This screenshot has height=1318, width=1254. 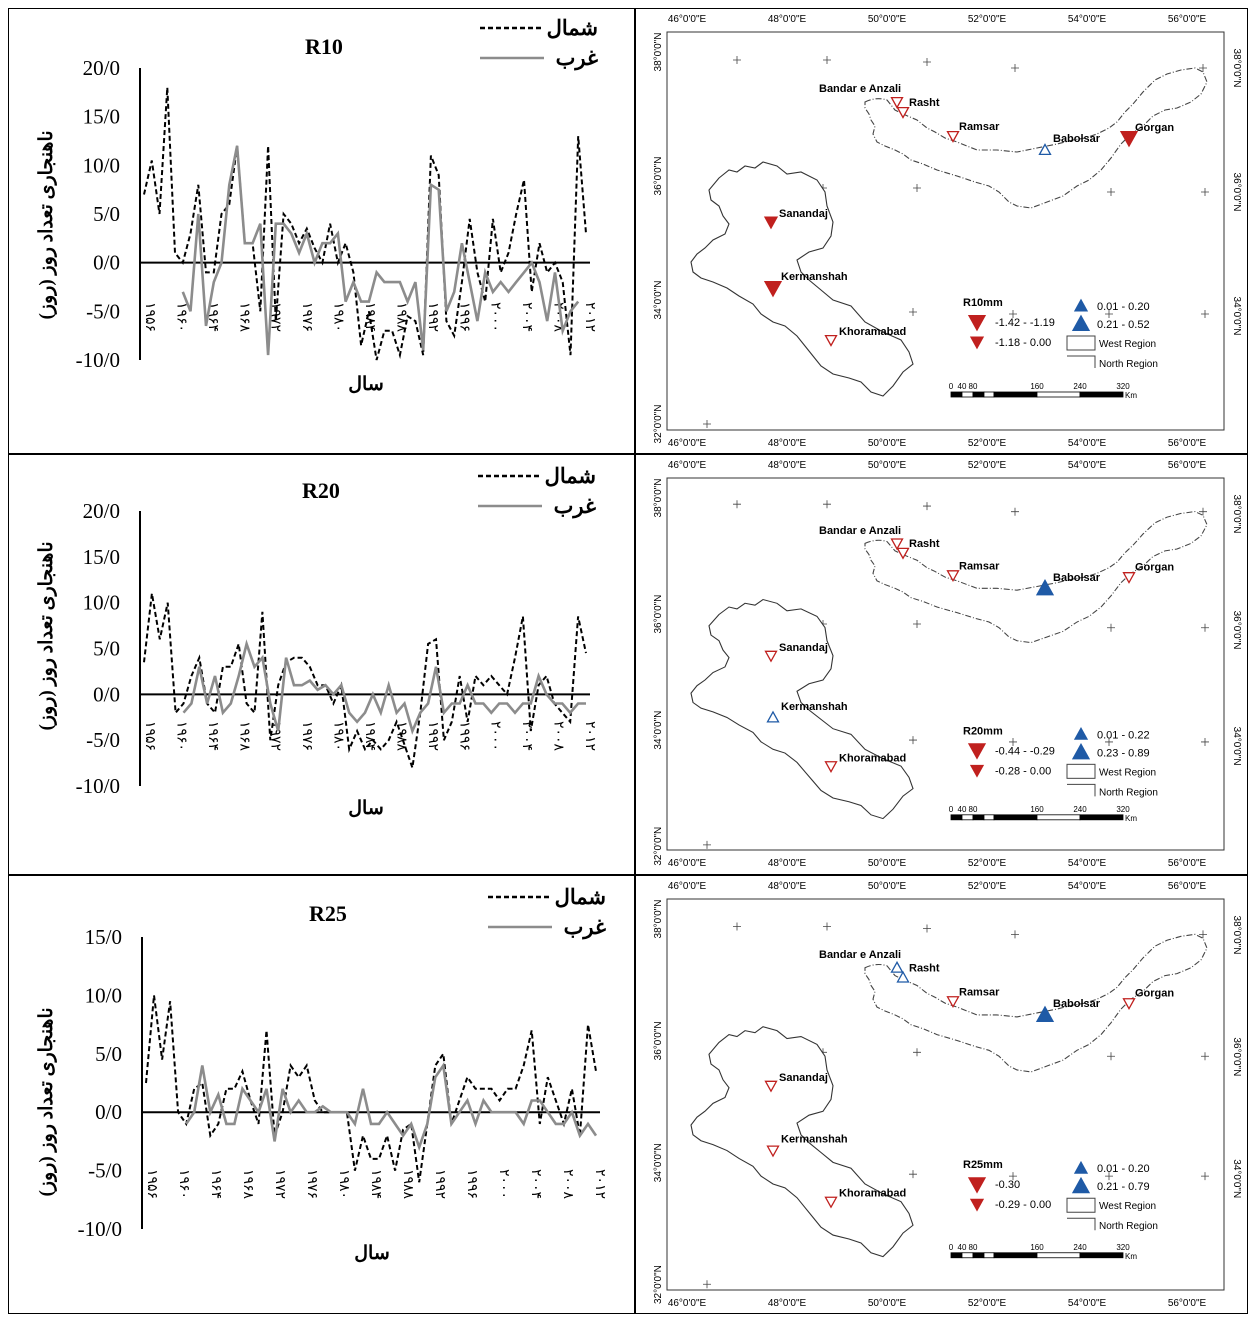 What do you see at coordinates (628, 454) in the screenshot?
I see `row-divider` at bounding box center [628, 454].